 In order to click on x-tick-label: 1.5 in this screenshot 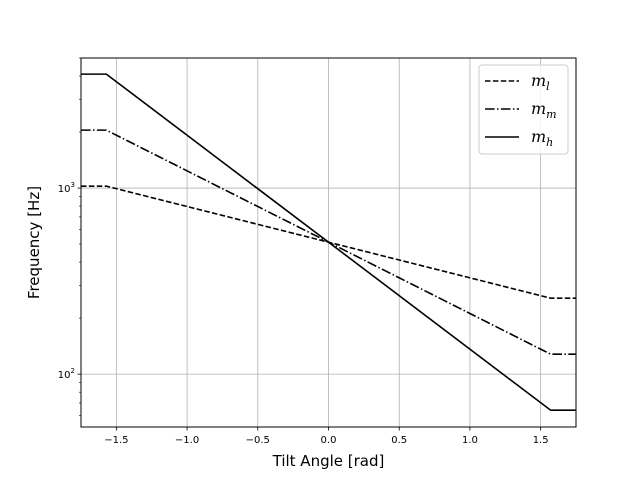, I will do `click(541, 440)`.